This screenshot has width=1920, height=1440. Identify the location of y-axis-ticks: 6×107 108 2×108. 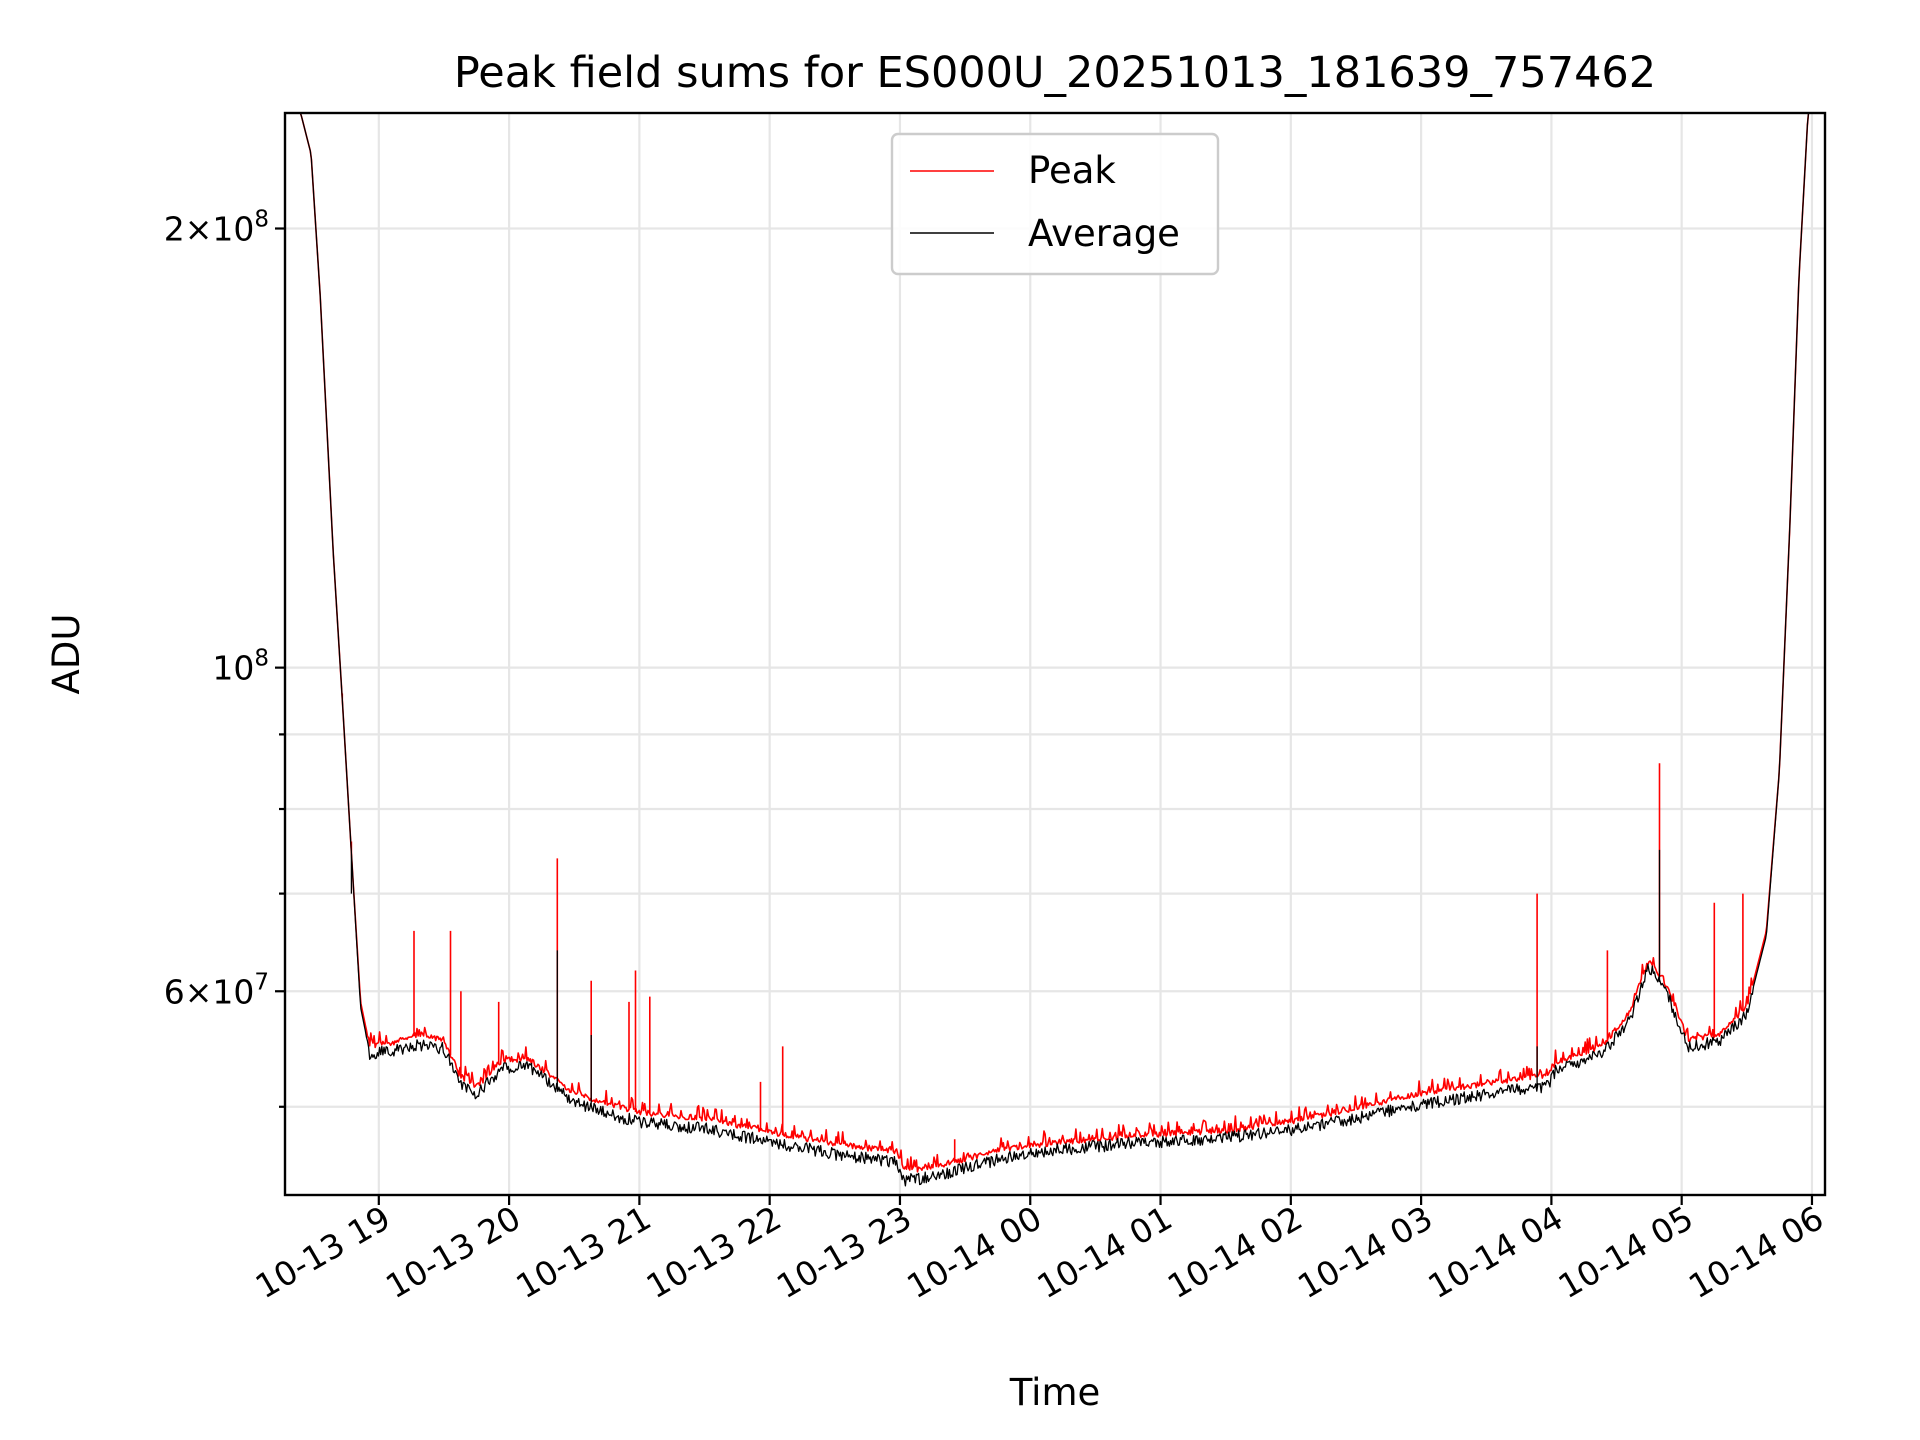
(224, 657).